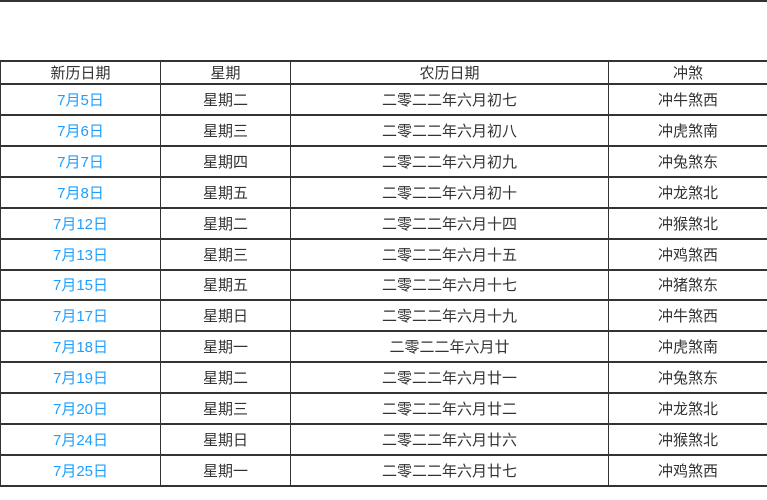  I want to click on date-link: 7月13日, so click(80, 255).